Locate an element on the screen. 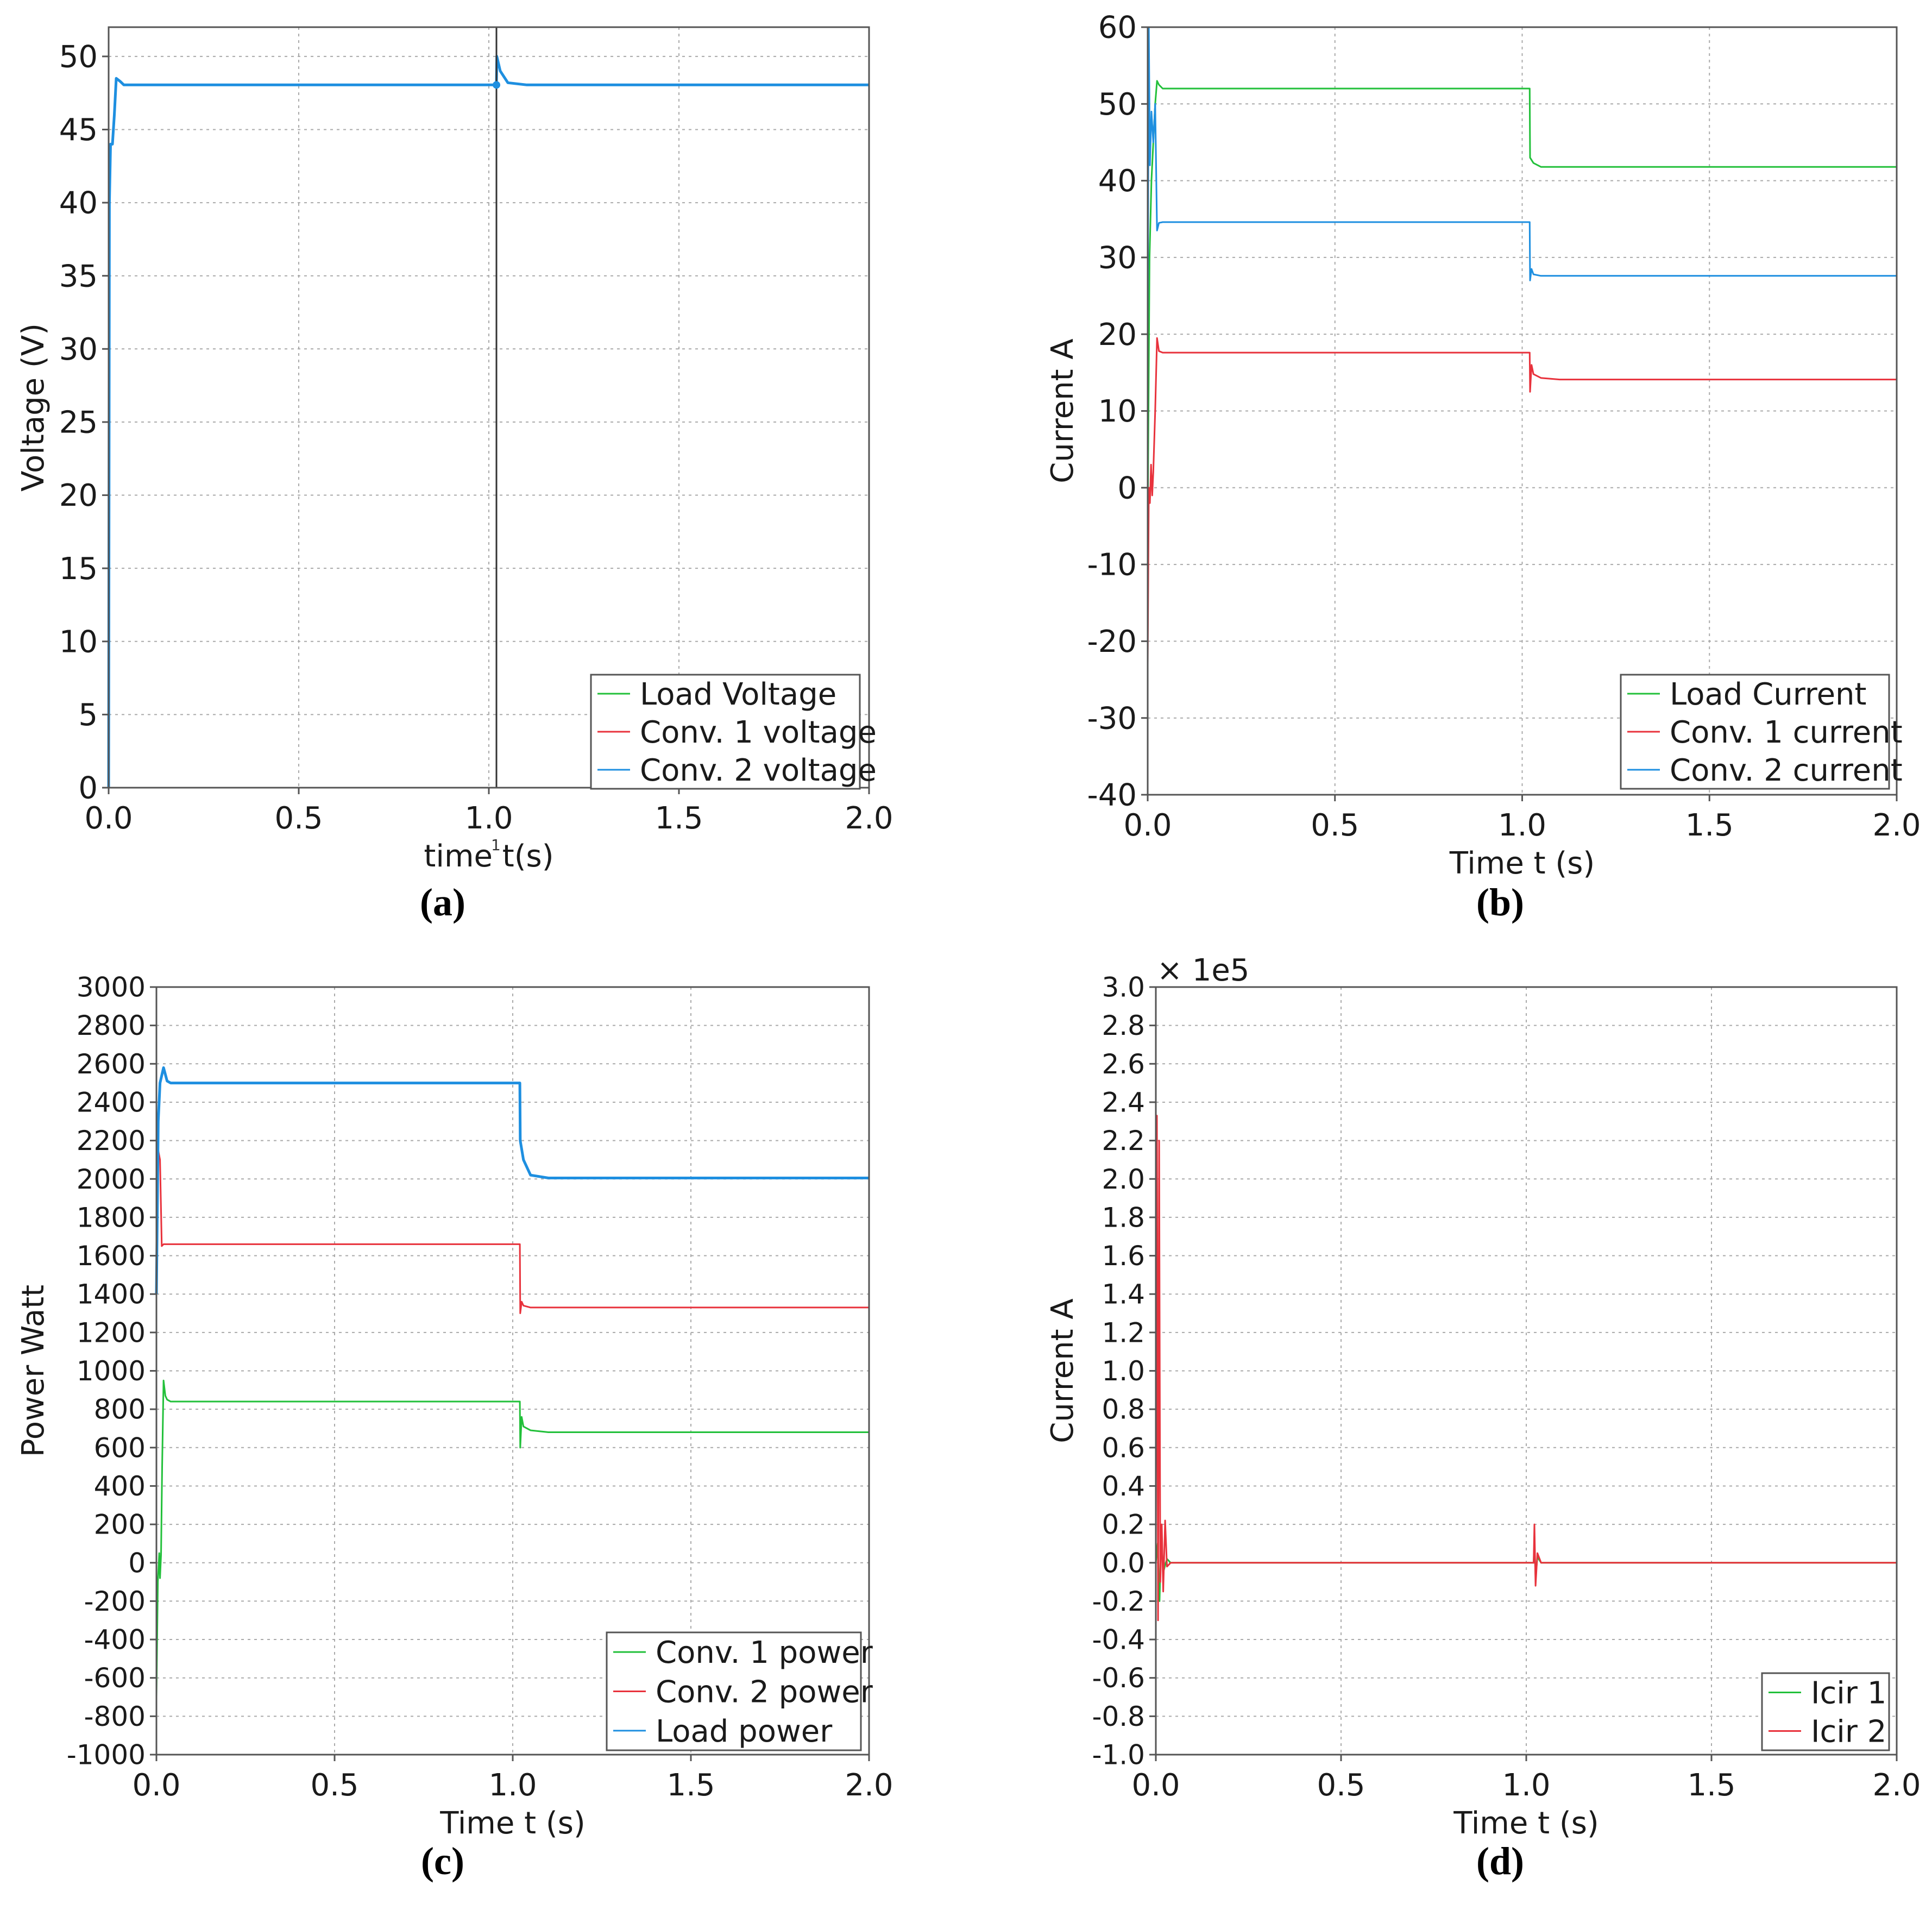 The height and width of the screenshot is (1910, 1932). y-tick-label: 2.2 is located at coordinates (1123, 1141).